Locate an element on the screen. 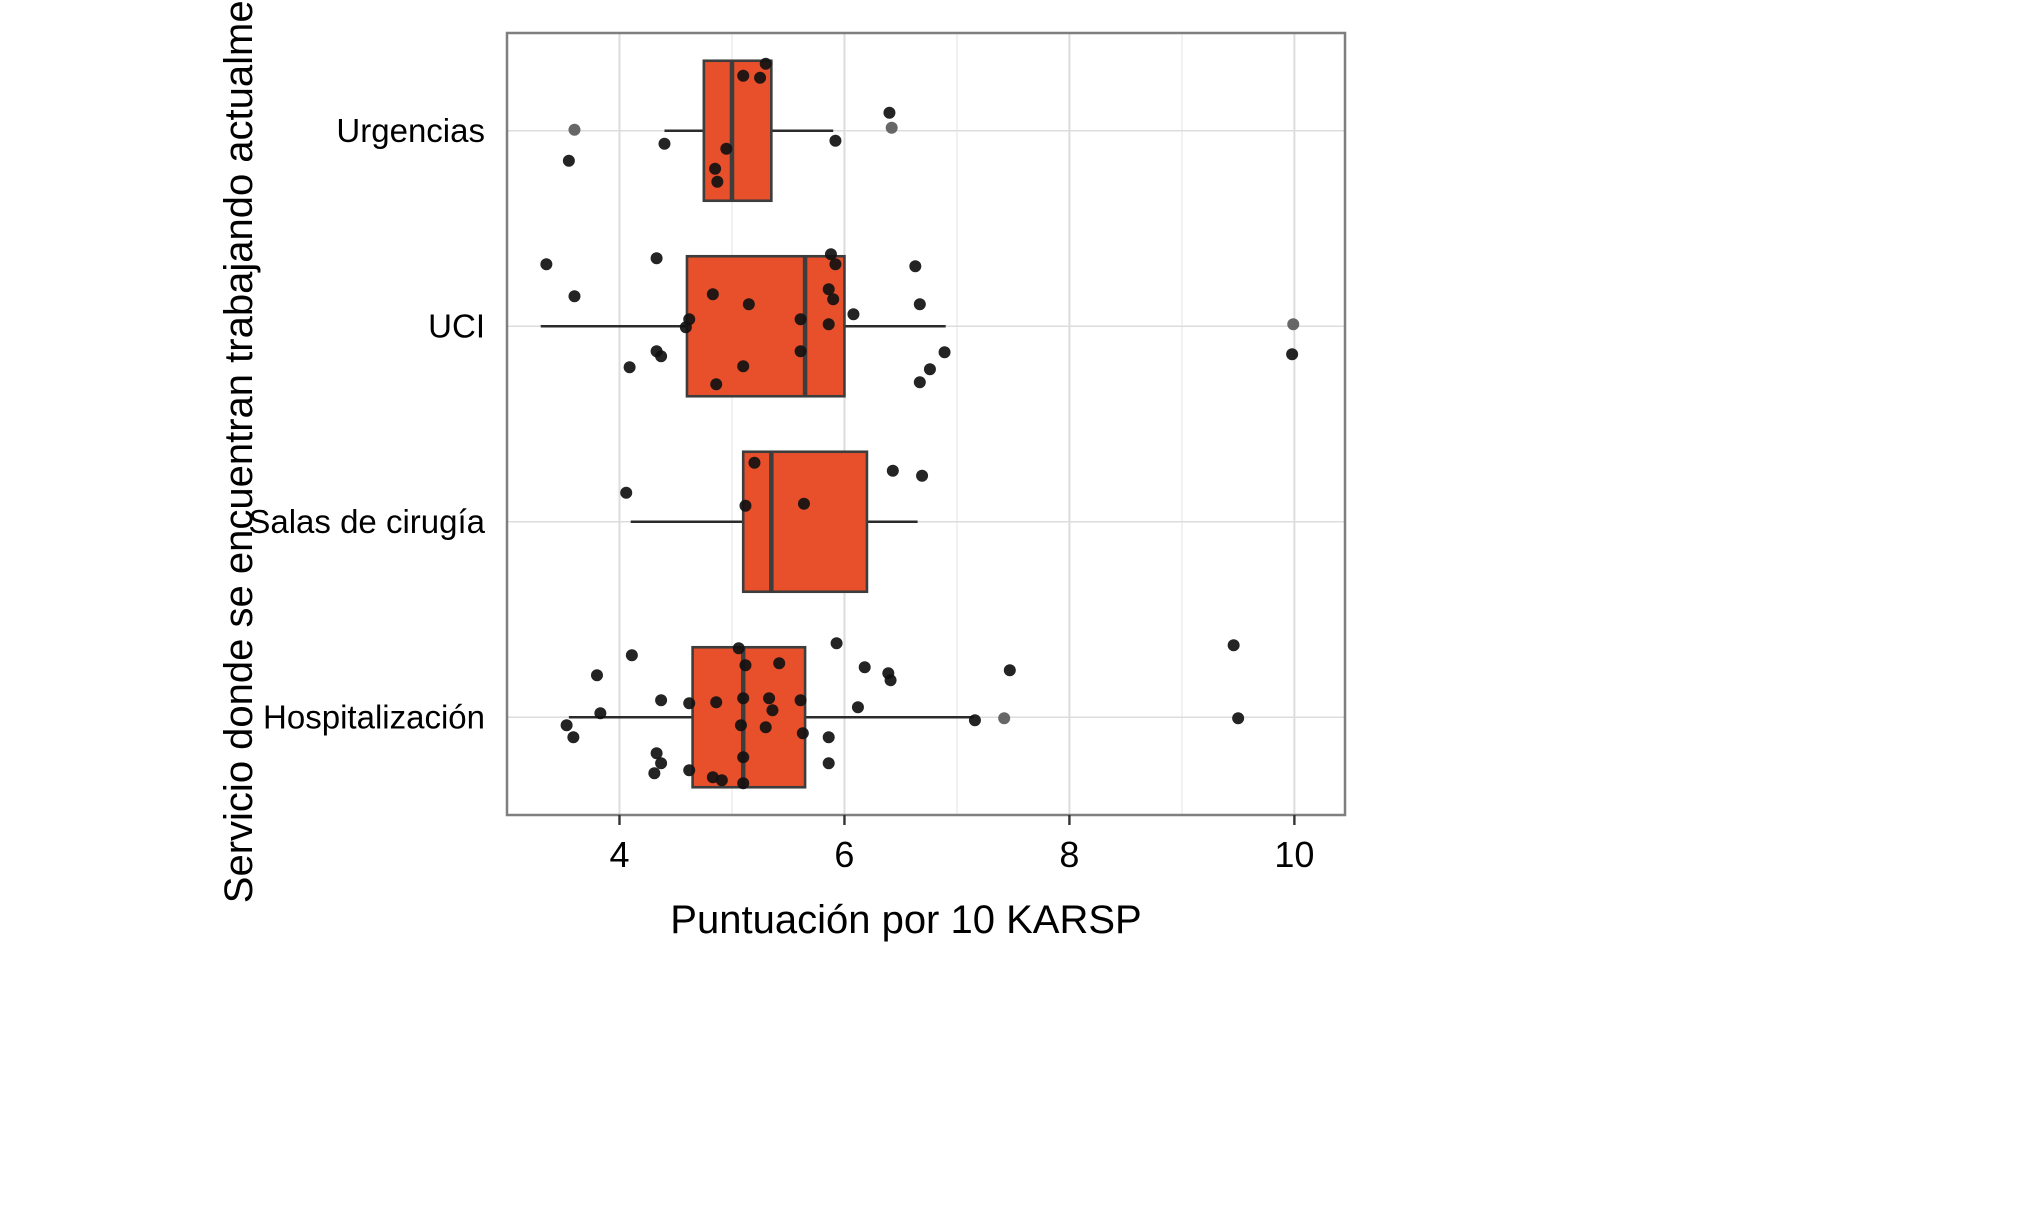  y-category-label: Hospitalización is located at coordinates (374, 716).